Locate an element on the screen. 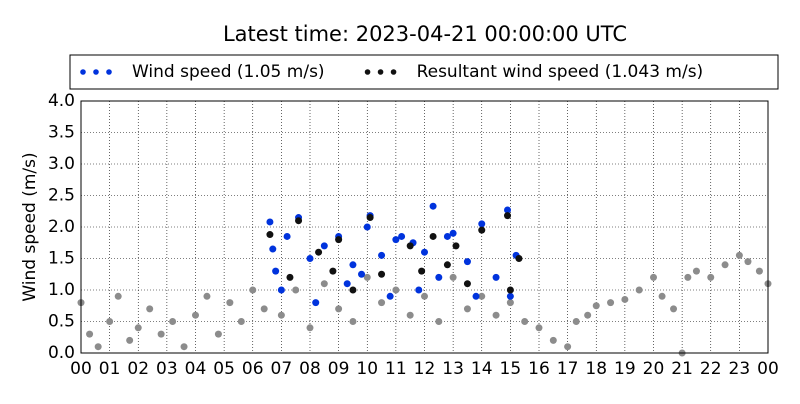  x-tick-label: 15 is located at coordinates (511, 369).